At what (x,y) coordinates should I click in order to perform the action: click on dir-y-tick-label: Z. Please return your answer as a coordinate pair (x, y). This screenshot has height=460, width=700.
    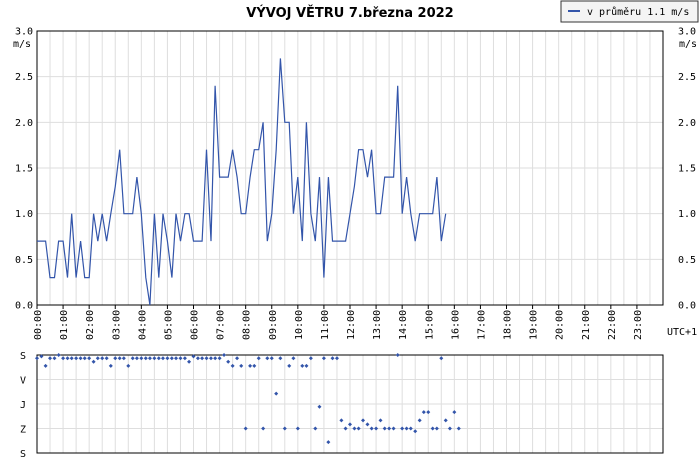
    Looking at the image, I should click on (23, 430).